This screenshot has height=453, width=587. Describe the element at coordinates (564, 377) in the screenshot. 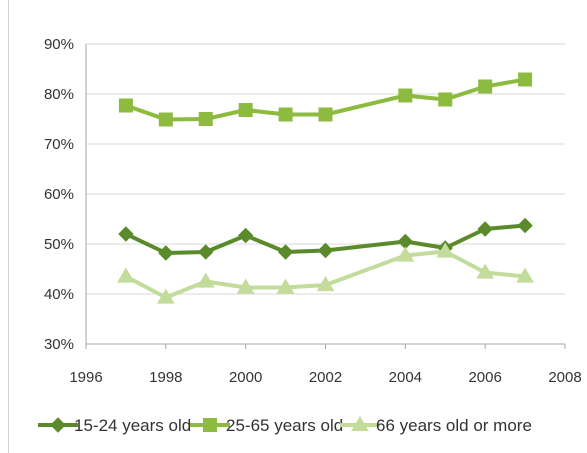

I see `x-tick-label: 2008` at that location.